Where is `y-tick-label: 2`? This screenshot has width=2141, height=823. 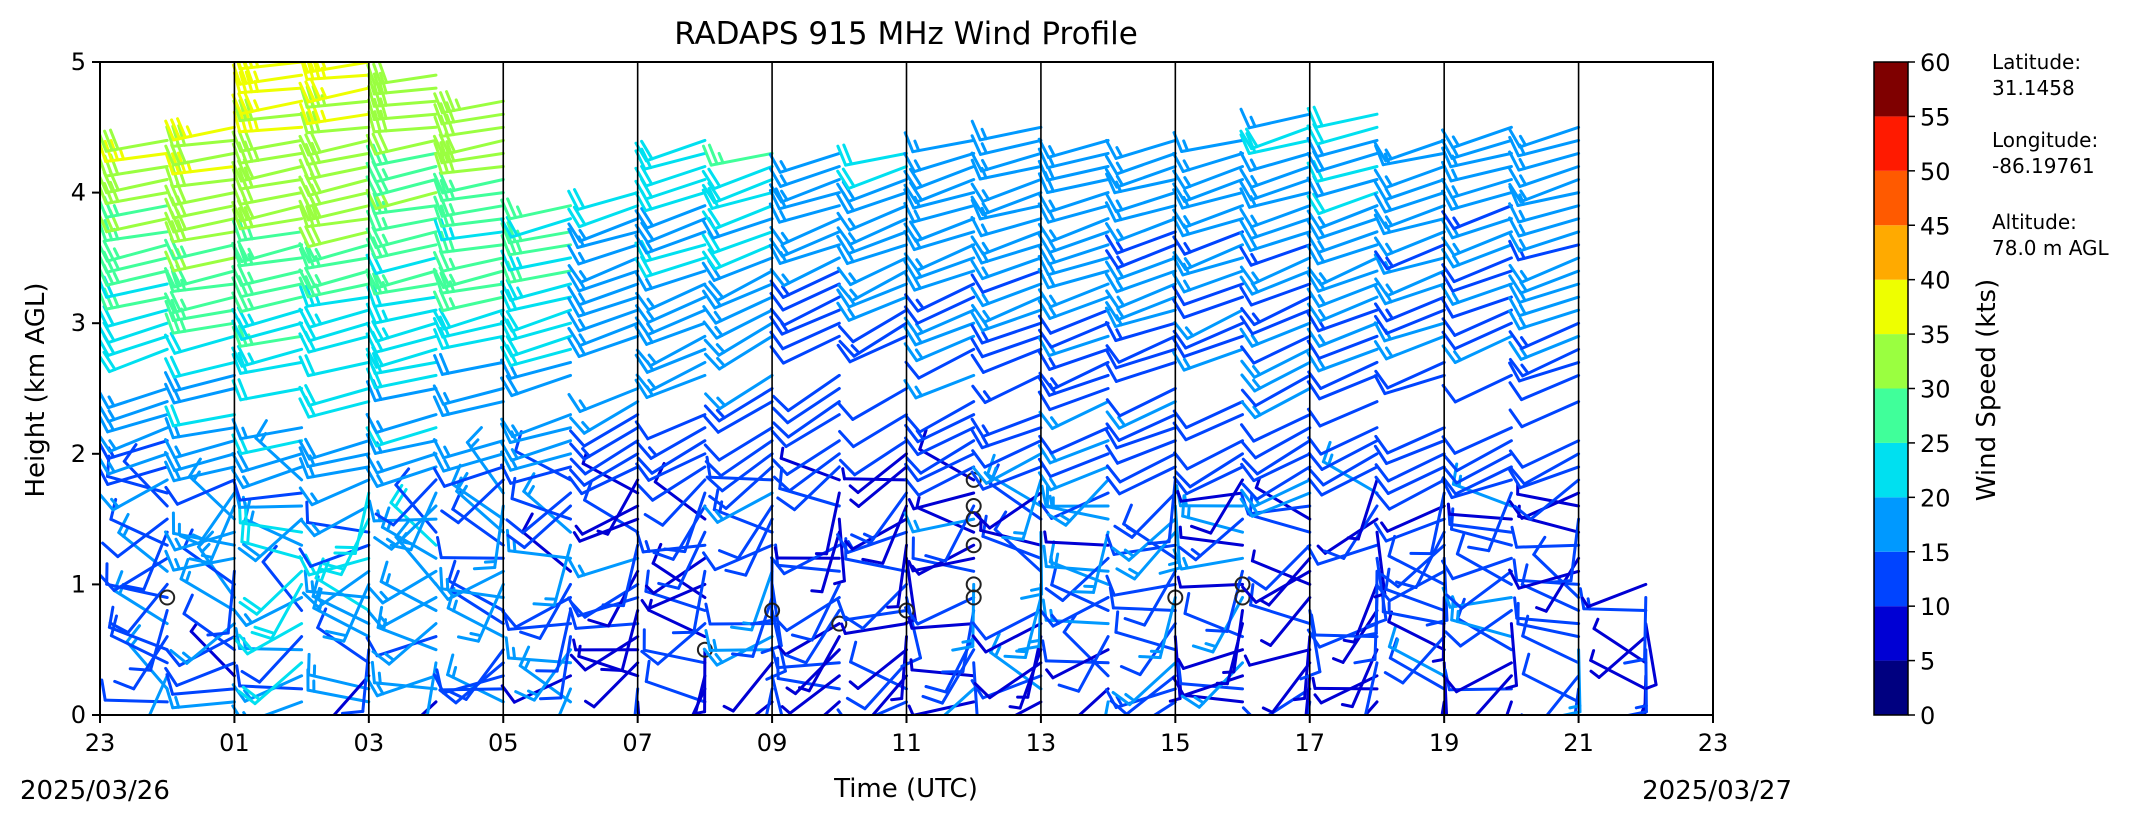 y-tick-label: 2 is located at coordinates (78, 454).